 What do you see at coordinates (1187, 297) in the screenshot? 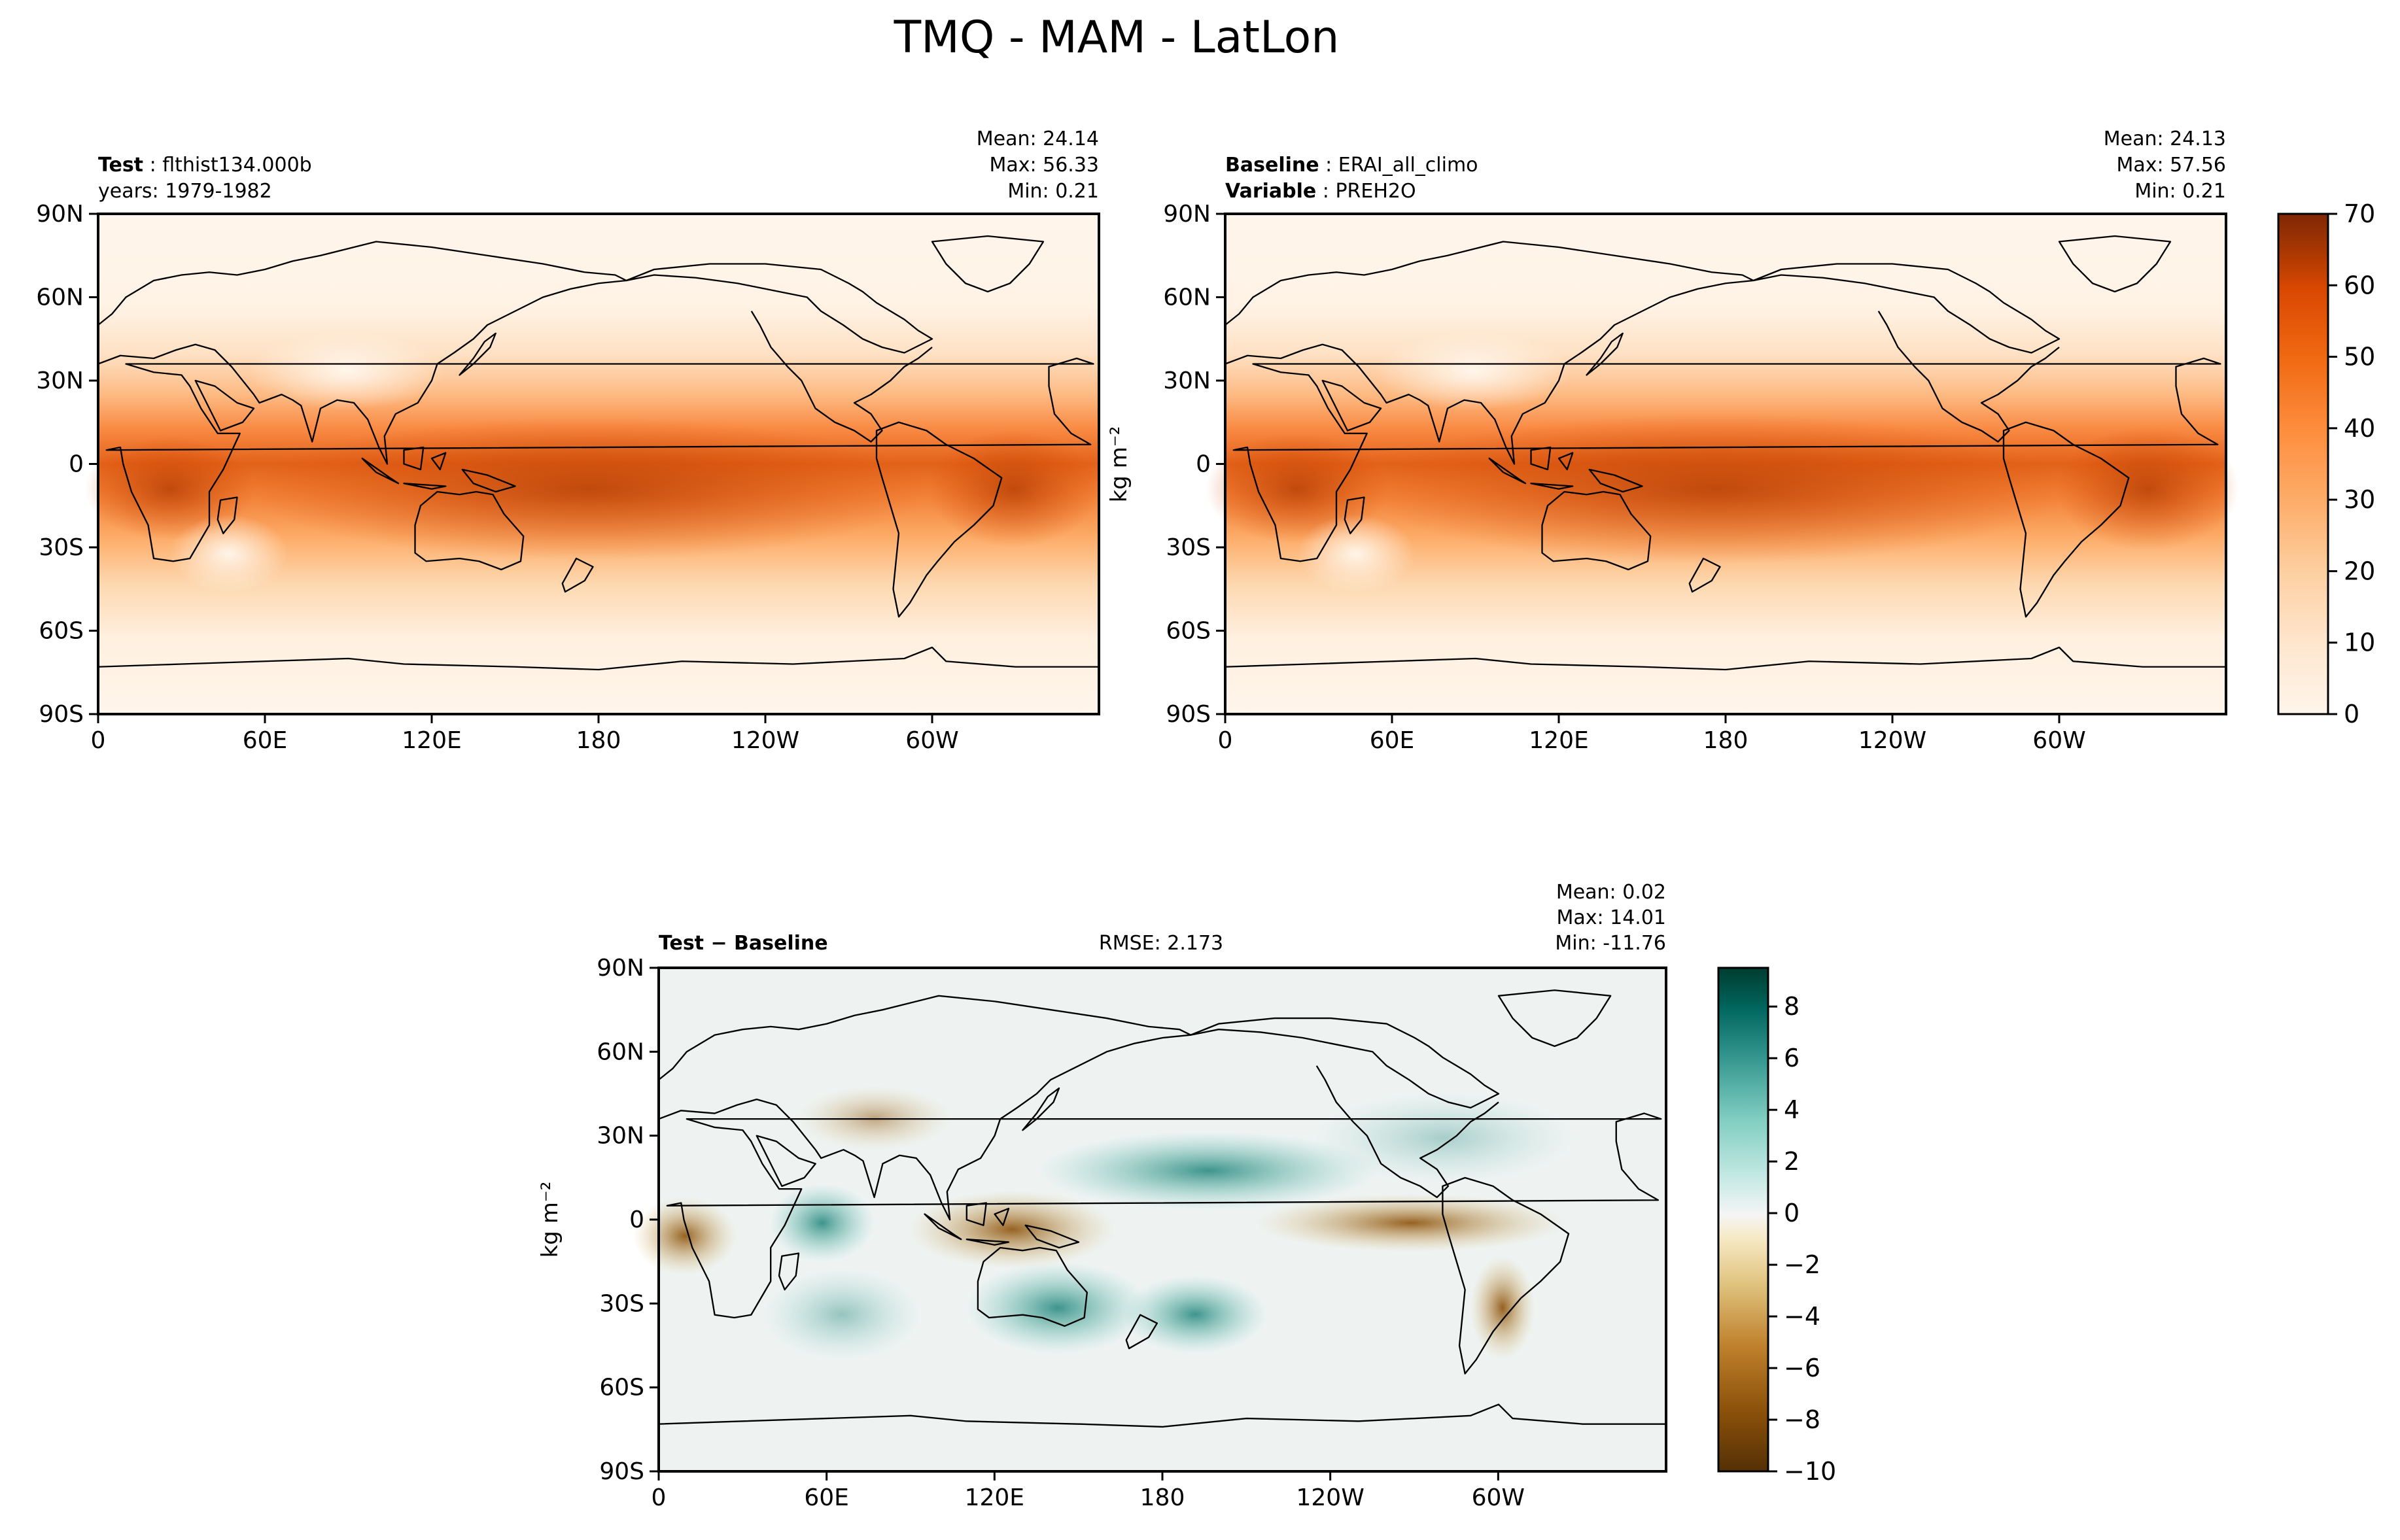
I see `baseline-lat-label: 60N` at bounding box center [1187, 297].